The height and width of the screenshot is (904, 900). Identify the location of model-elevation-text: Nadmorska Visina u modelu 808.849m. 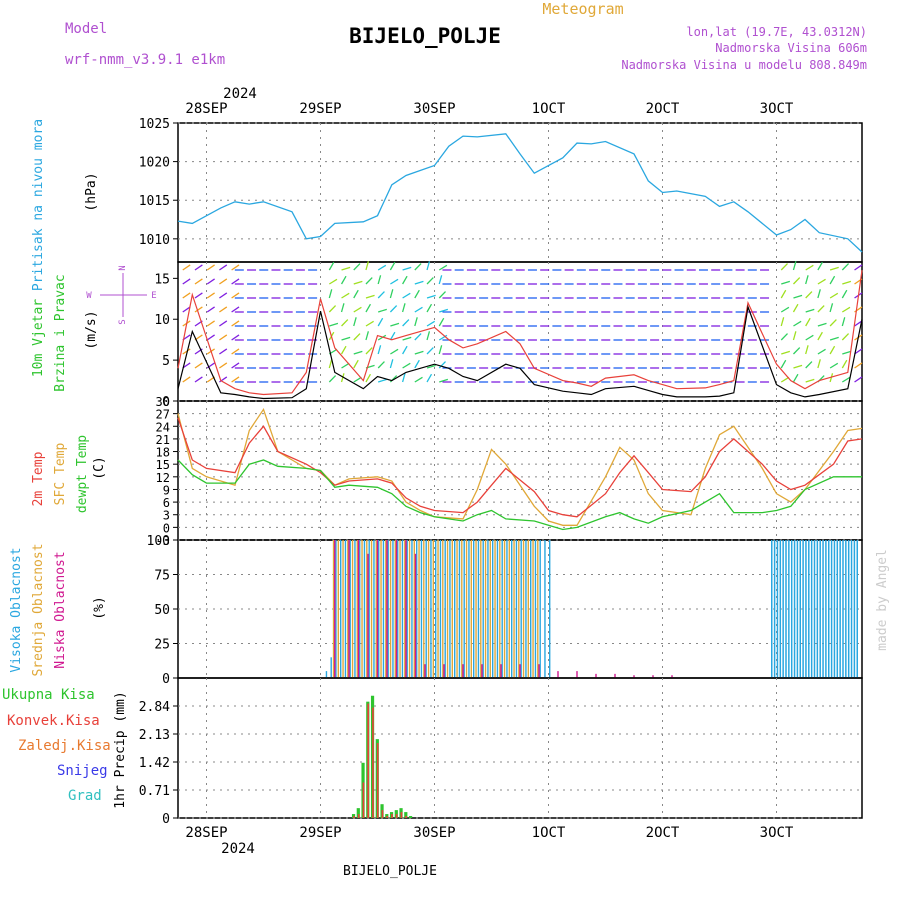
(744, 65).